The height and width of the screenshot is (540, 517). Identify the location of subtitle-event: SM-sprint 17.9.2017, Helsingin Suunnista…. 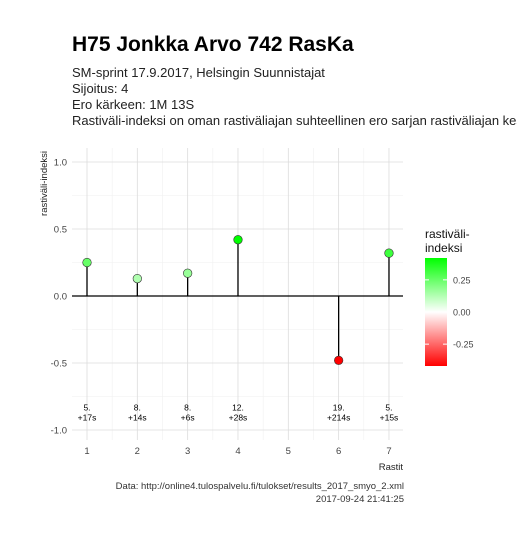
(198, 72).